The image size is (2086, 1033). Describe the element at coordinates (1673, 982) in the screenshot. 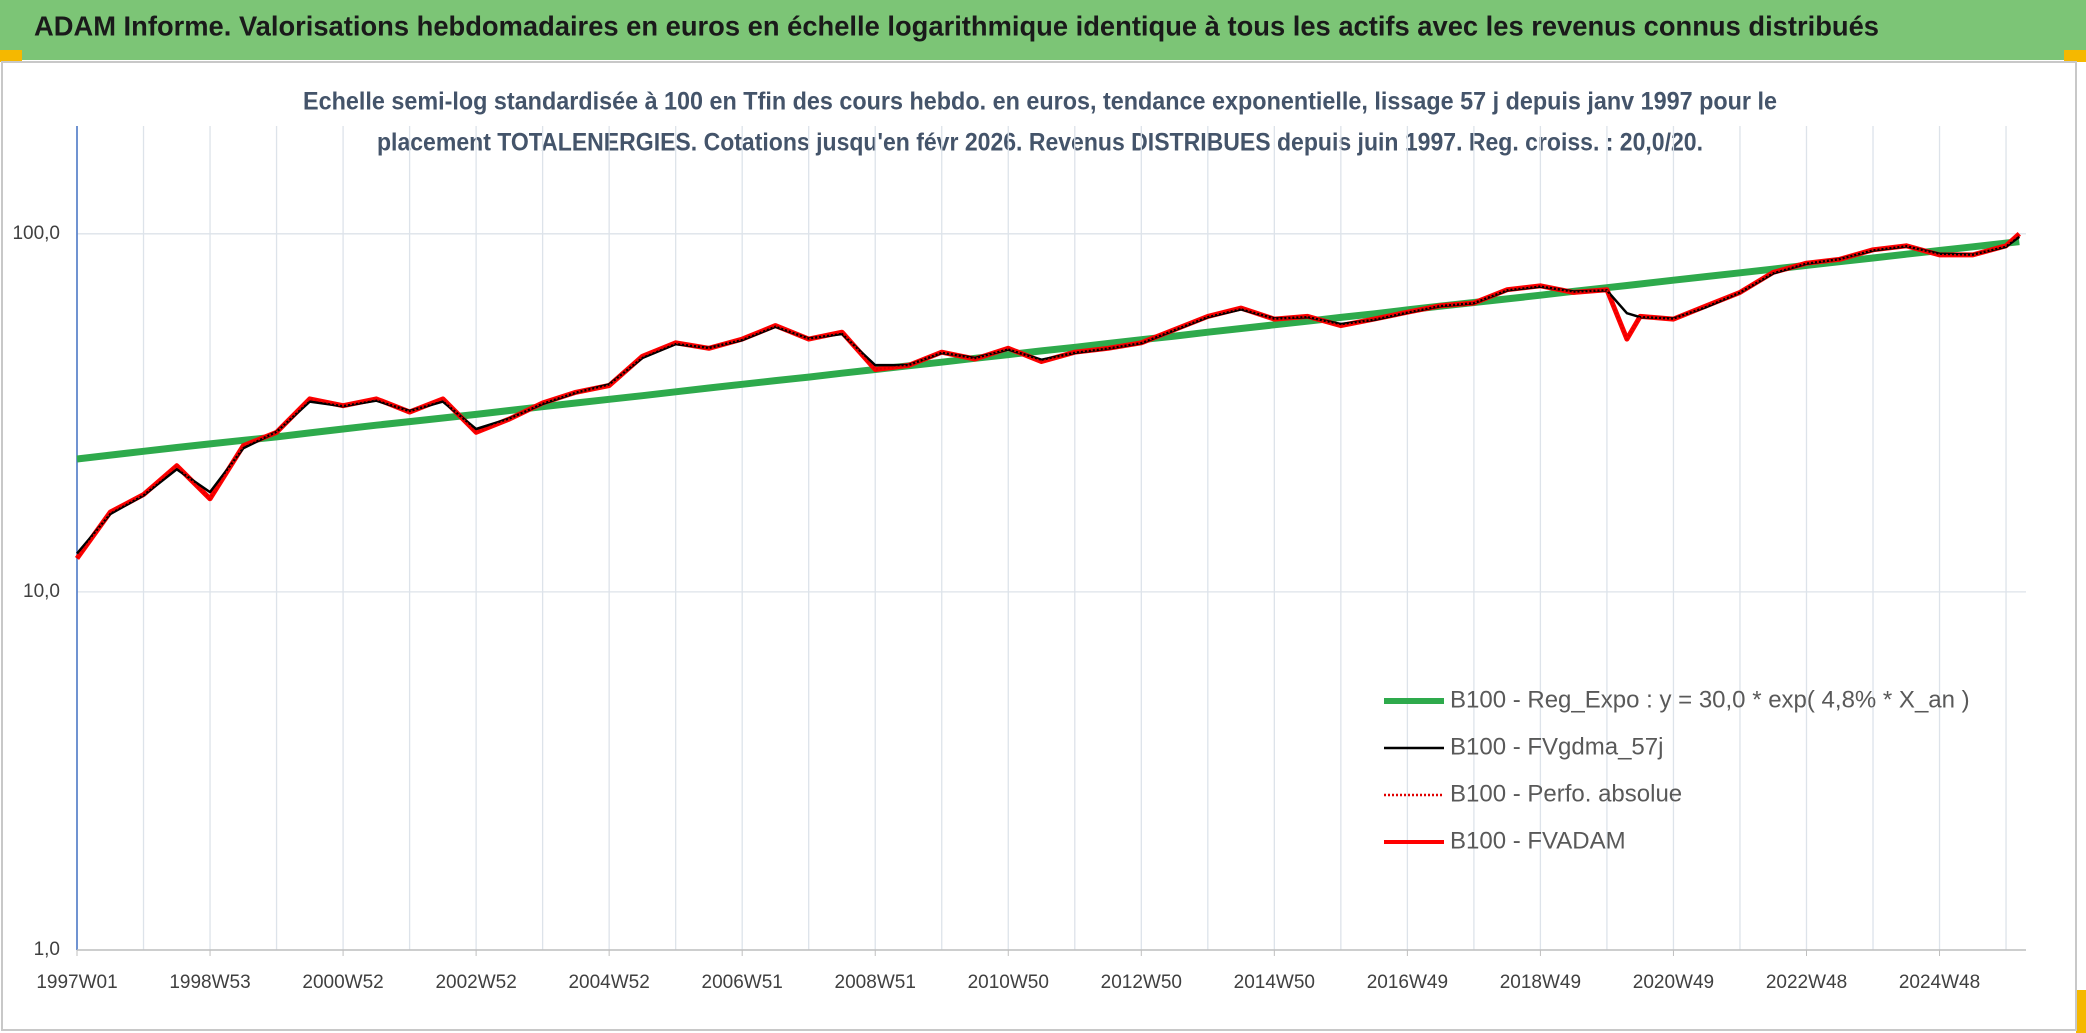

I see `x-tick-label: 2020W49` at that location.